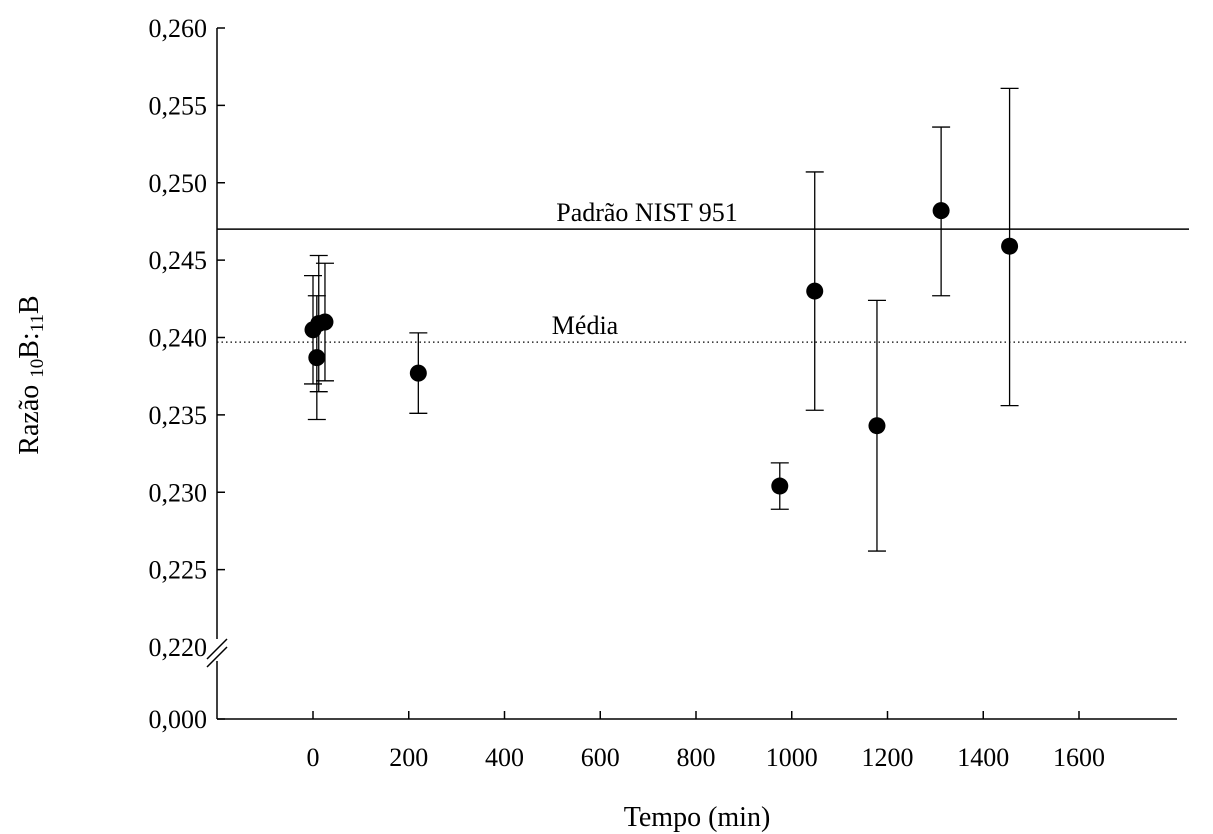 This screenshot has height=834, width=1213. I want to click on x-tick-label: 200, so click(408, 757).